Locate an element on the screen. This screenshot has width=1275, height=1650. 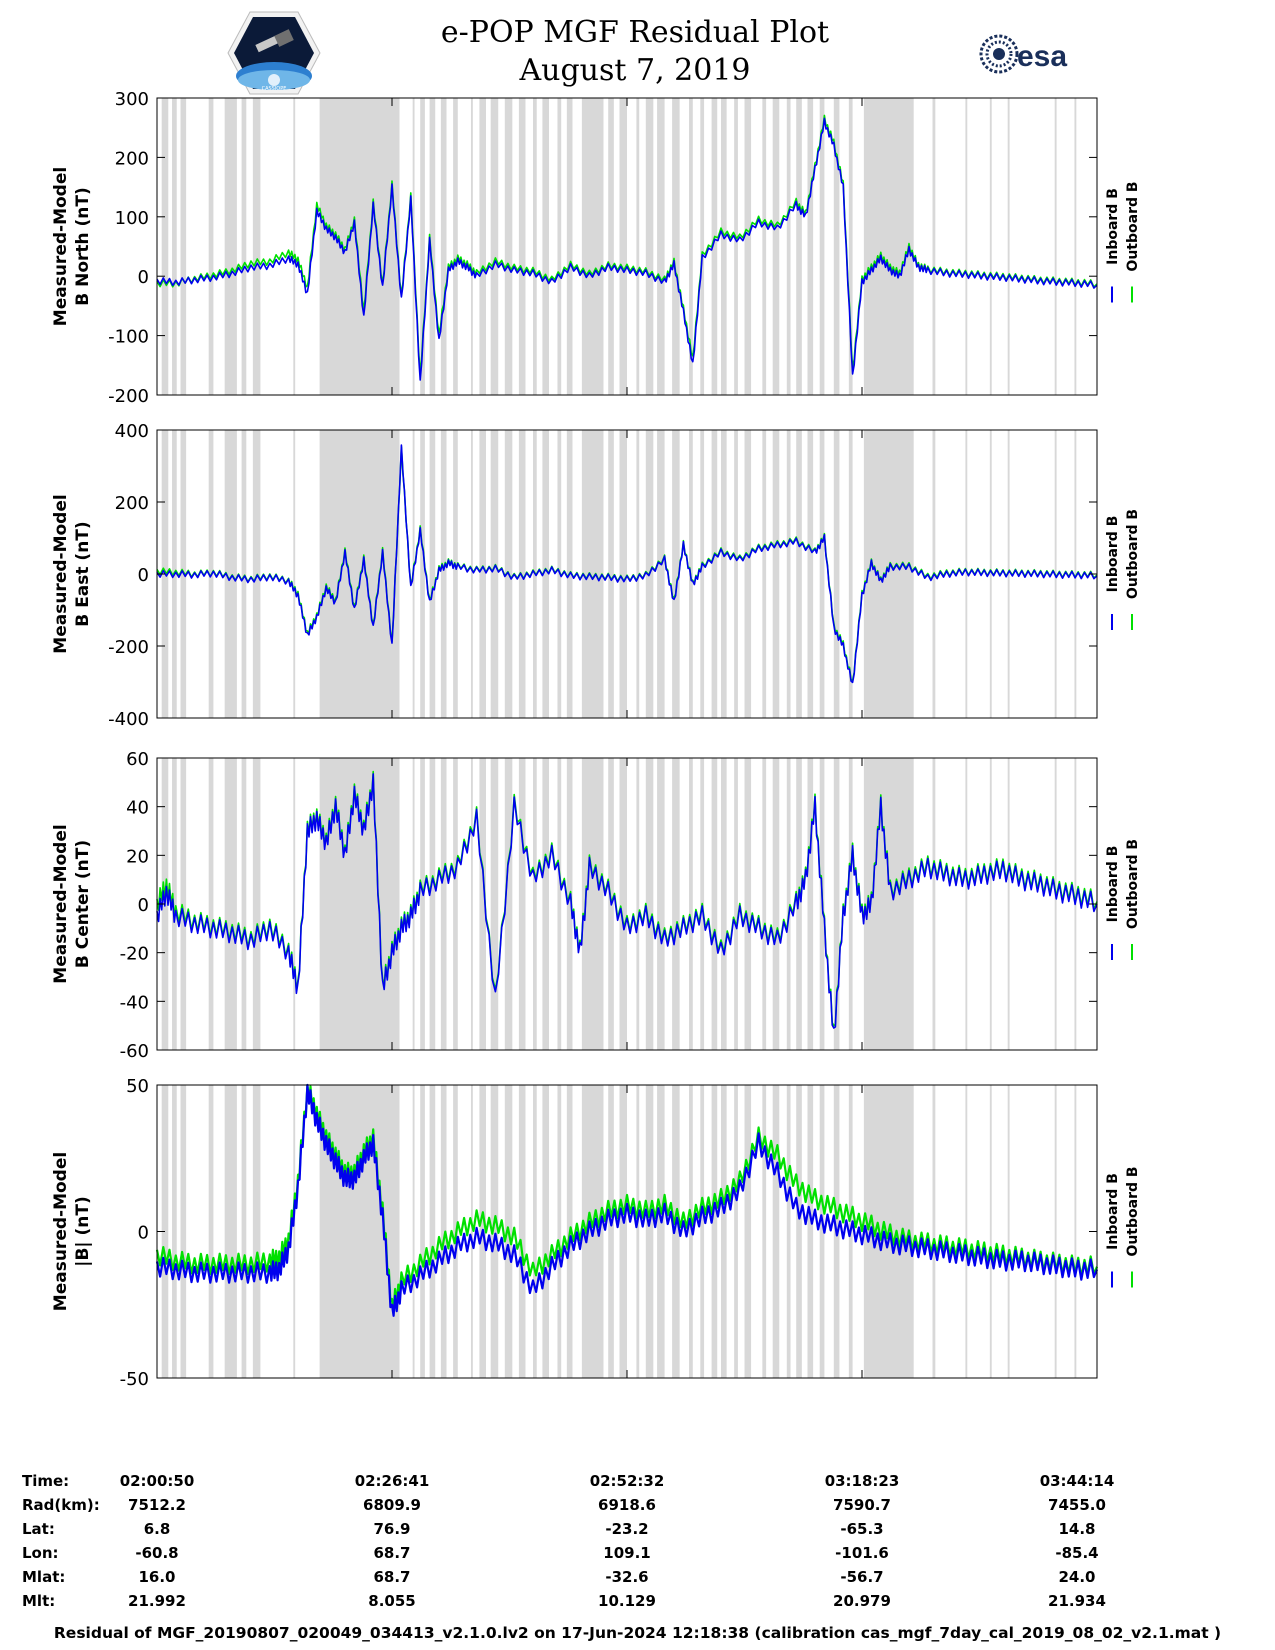
table-cell: 8.055 is located at coordinates (391, 1601).